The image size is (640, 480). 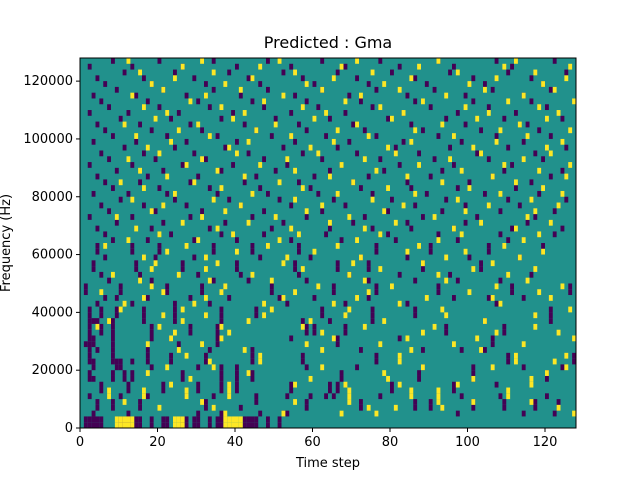 I want to click on chart-title: Predicted : Gma, so click(x=328, y=42).